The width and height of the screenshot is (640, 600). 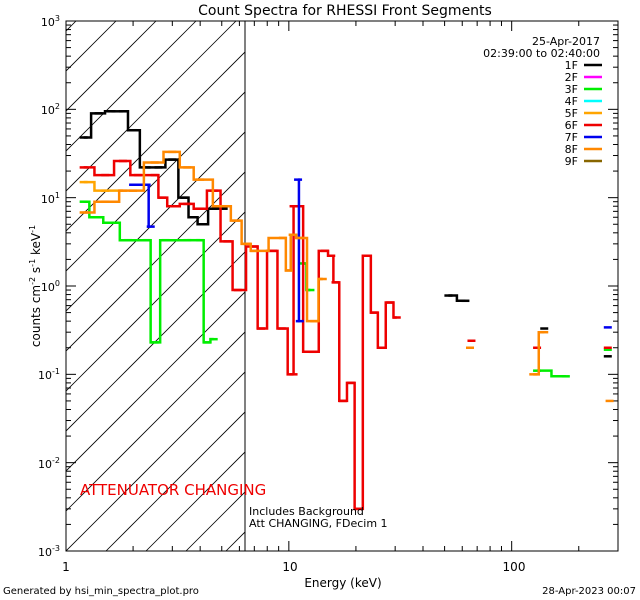 What do you see at coordinates (571, 65) in the screenshot?
I see `legend-label: 1F` at bounding box center [571, 65].